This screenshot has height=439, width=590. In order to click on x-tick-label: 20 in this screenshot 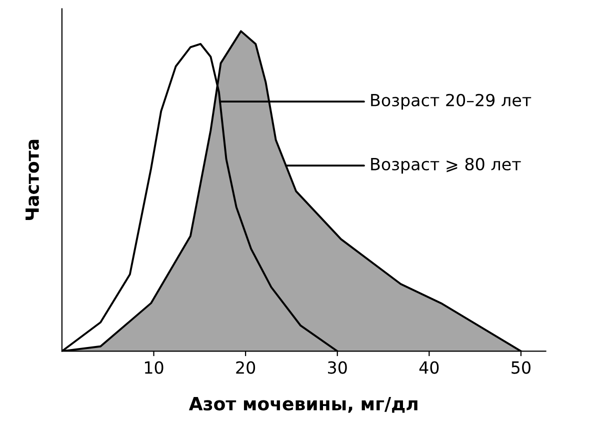, I will do `click(246, 367)`.